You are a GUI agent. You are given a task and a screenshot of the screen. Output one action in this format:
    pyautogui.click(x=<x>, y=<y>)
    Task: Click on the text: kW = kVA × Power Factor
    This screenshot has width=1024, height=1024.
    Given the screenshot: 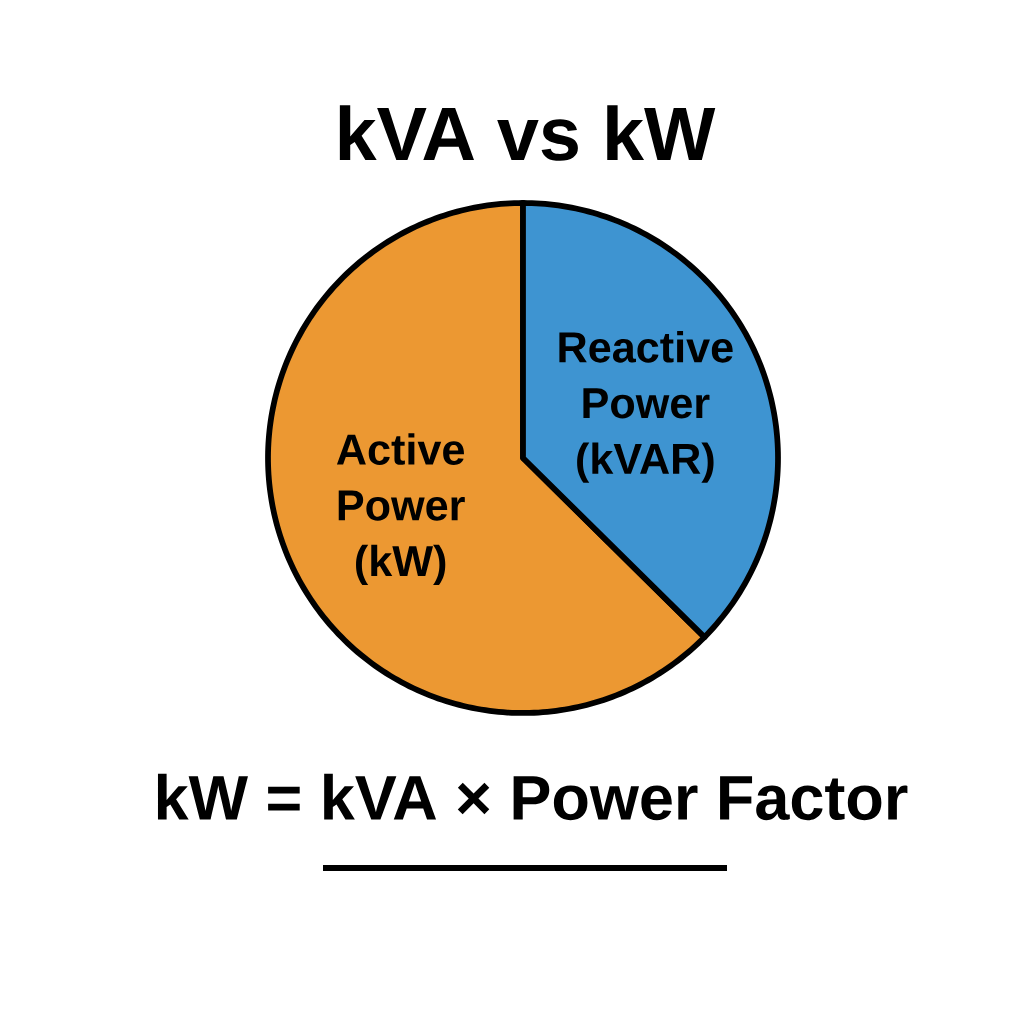 What is the action you would take?
    pyautogui.click(x=532, y=797)
    